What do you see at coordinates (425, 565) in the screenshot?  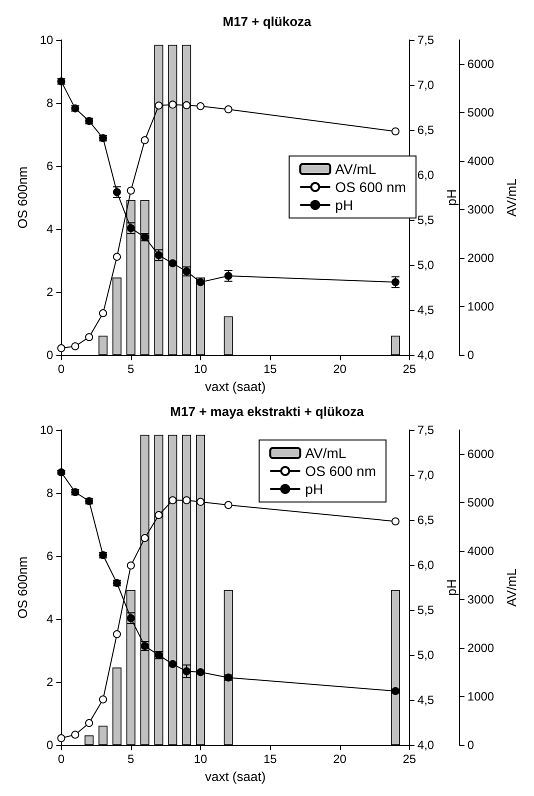 I see `y2-tick-label: 6,0` at bounding box center [425, 565].